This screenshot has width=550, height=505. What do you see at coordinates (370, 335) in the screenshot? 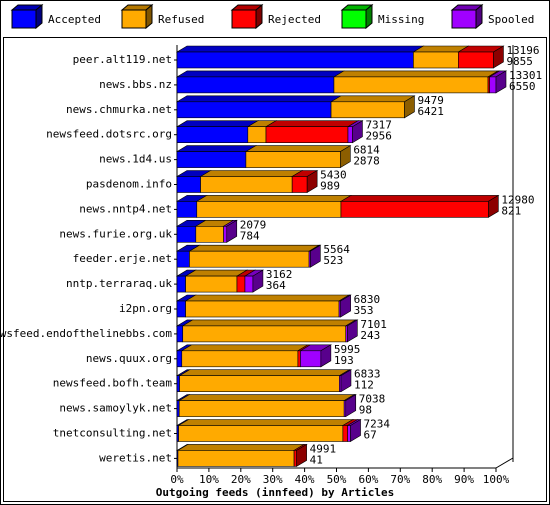
I see `accepted-label: 243` at bounding box center [370, 335].